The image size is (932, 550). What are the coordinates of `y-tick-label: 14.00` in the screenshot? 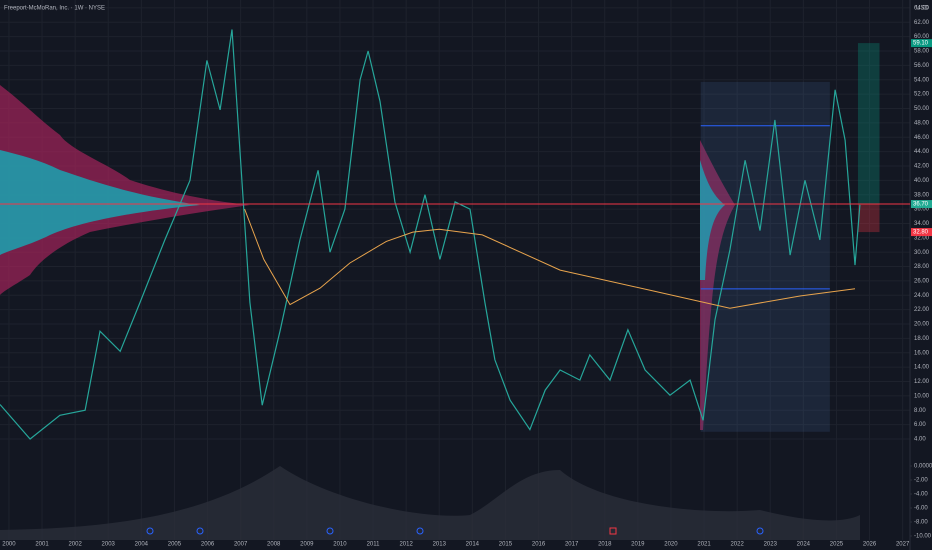 It's located at (922, 368).